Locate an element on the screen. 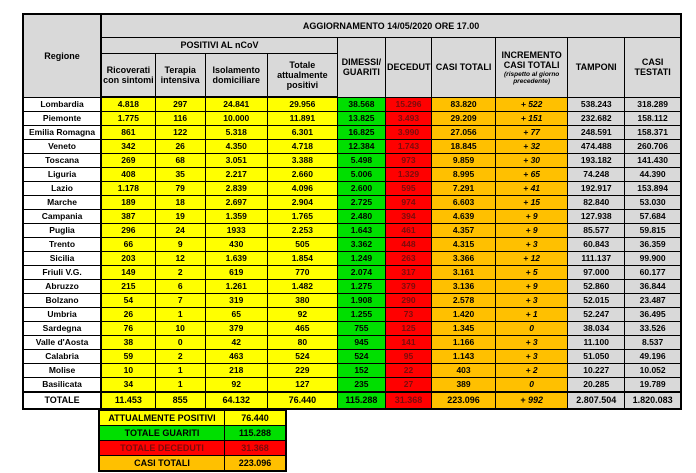 This screenshot has height=473, width=696. incremento-header-title: INCREMENTO CASI TOTALI is located at coordinates (531, 59).